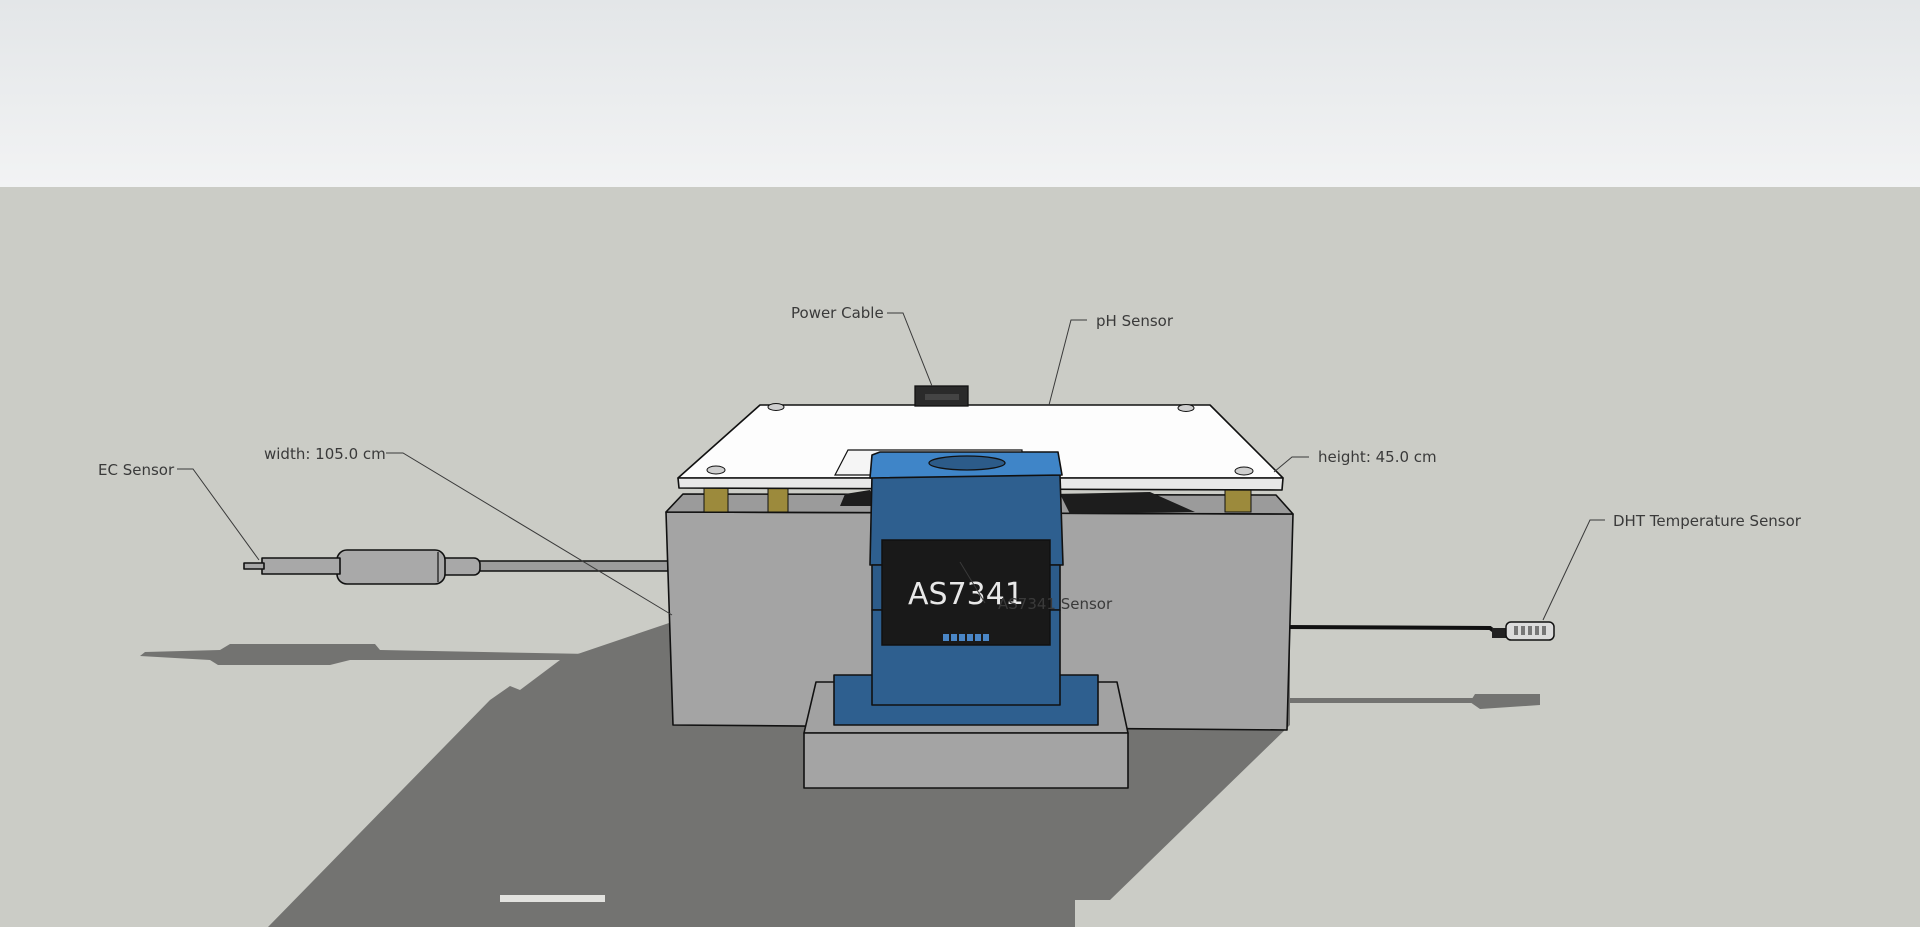 The image size is (1920, 927). What do you see at coordinates (1135, 321) in the screenshot?
I see `label-ph-sensor: pH Sensor` at bounding box center [1135, 321].